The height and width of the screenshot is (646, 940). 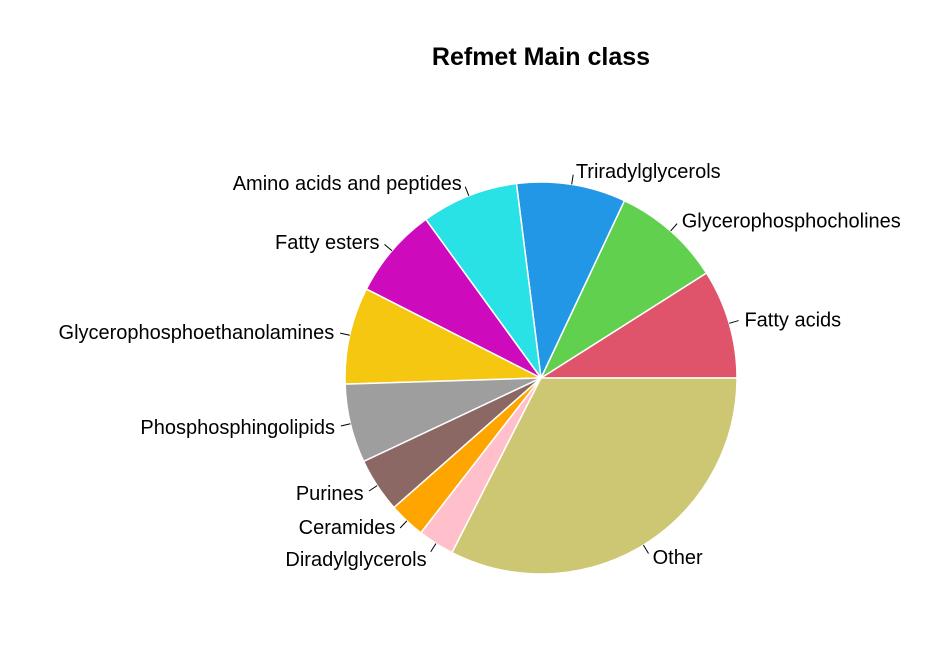 I want to click on leader-line-glycerophosphocholines, so click(x=674, y=227).